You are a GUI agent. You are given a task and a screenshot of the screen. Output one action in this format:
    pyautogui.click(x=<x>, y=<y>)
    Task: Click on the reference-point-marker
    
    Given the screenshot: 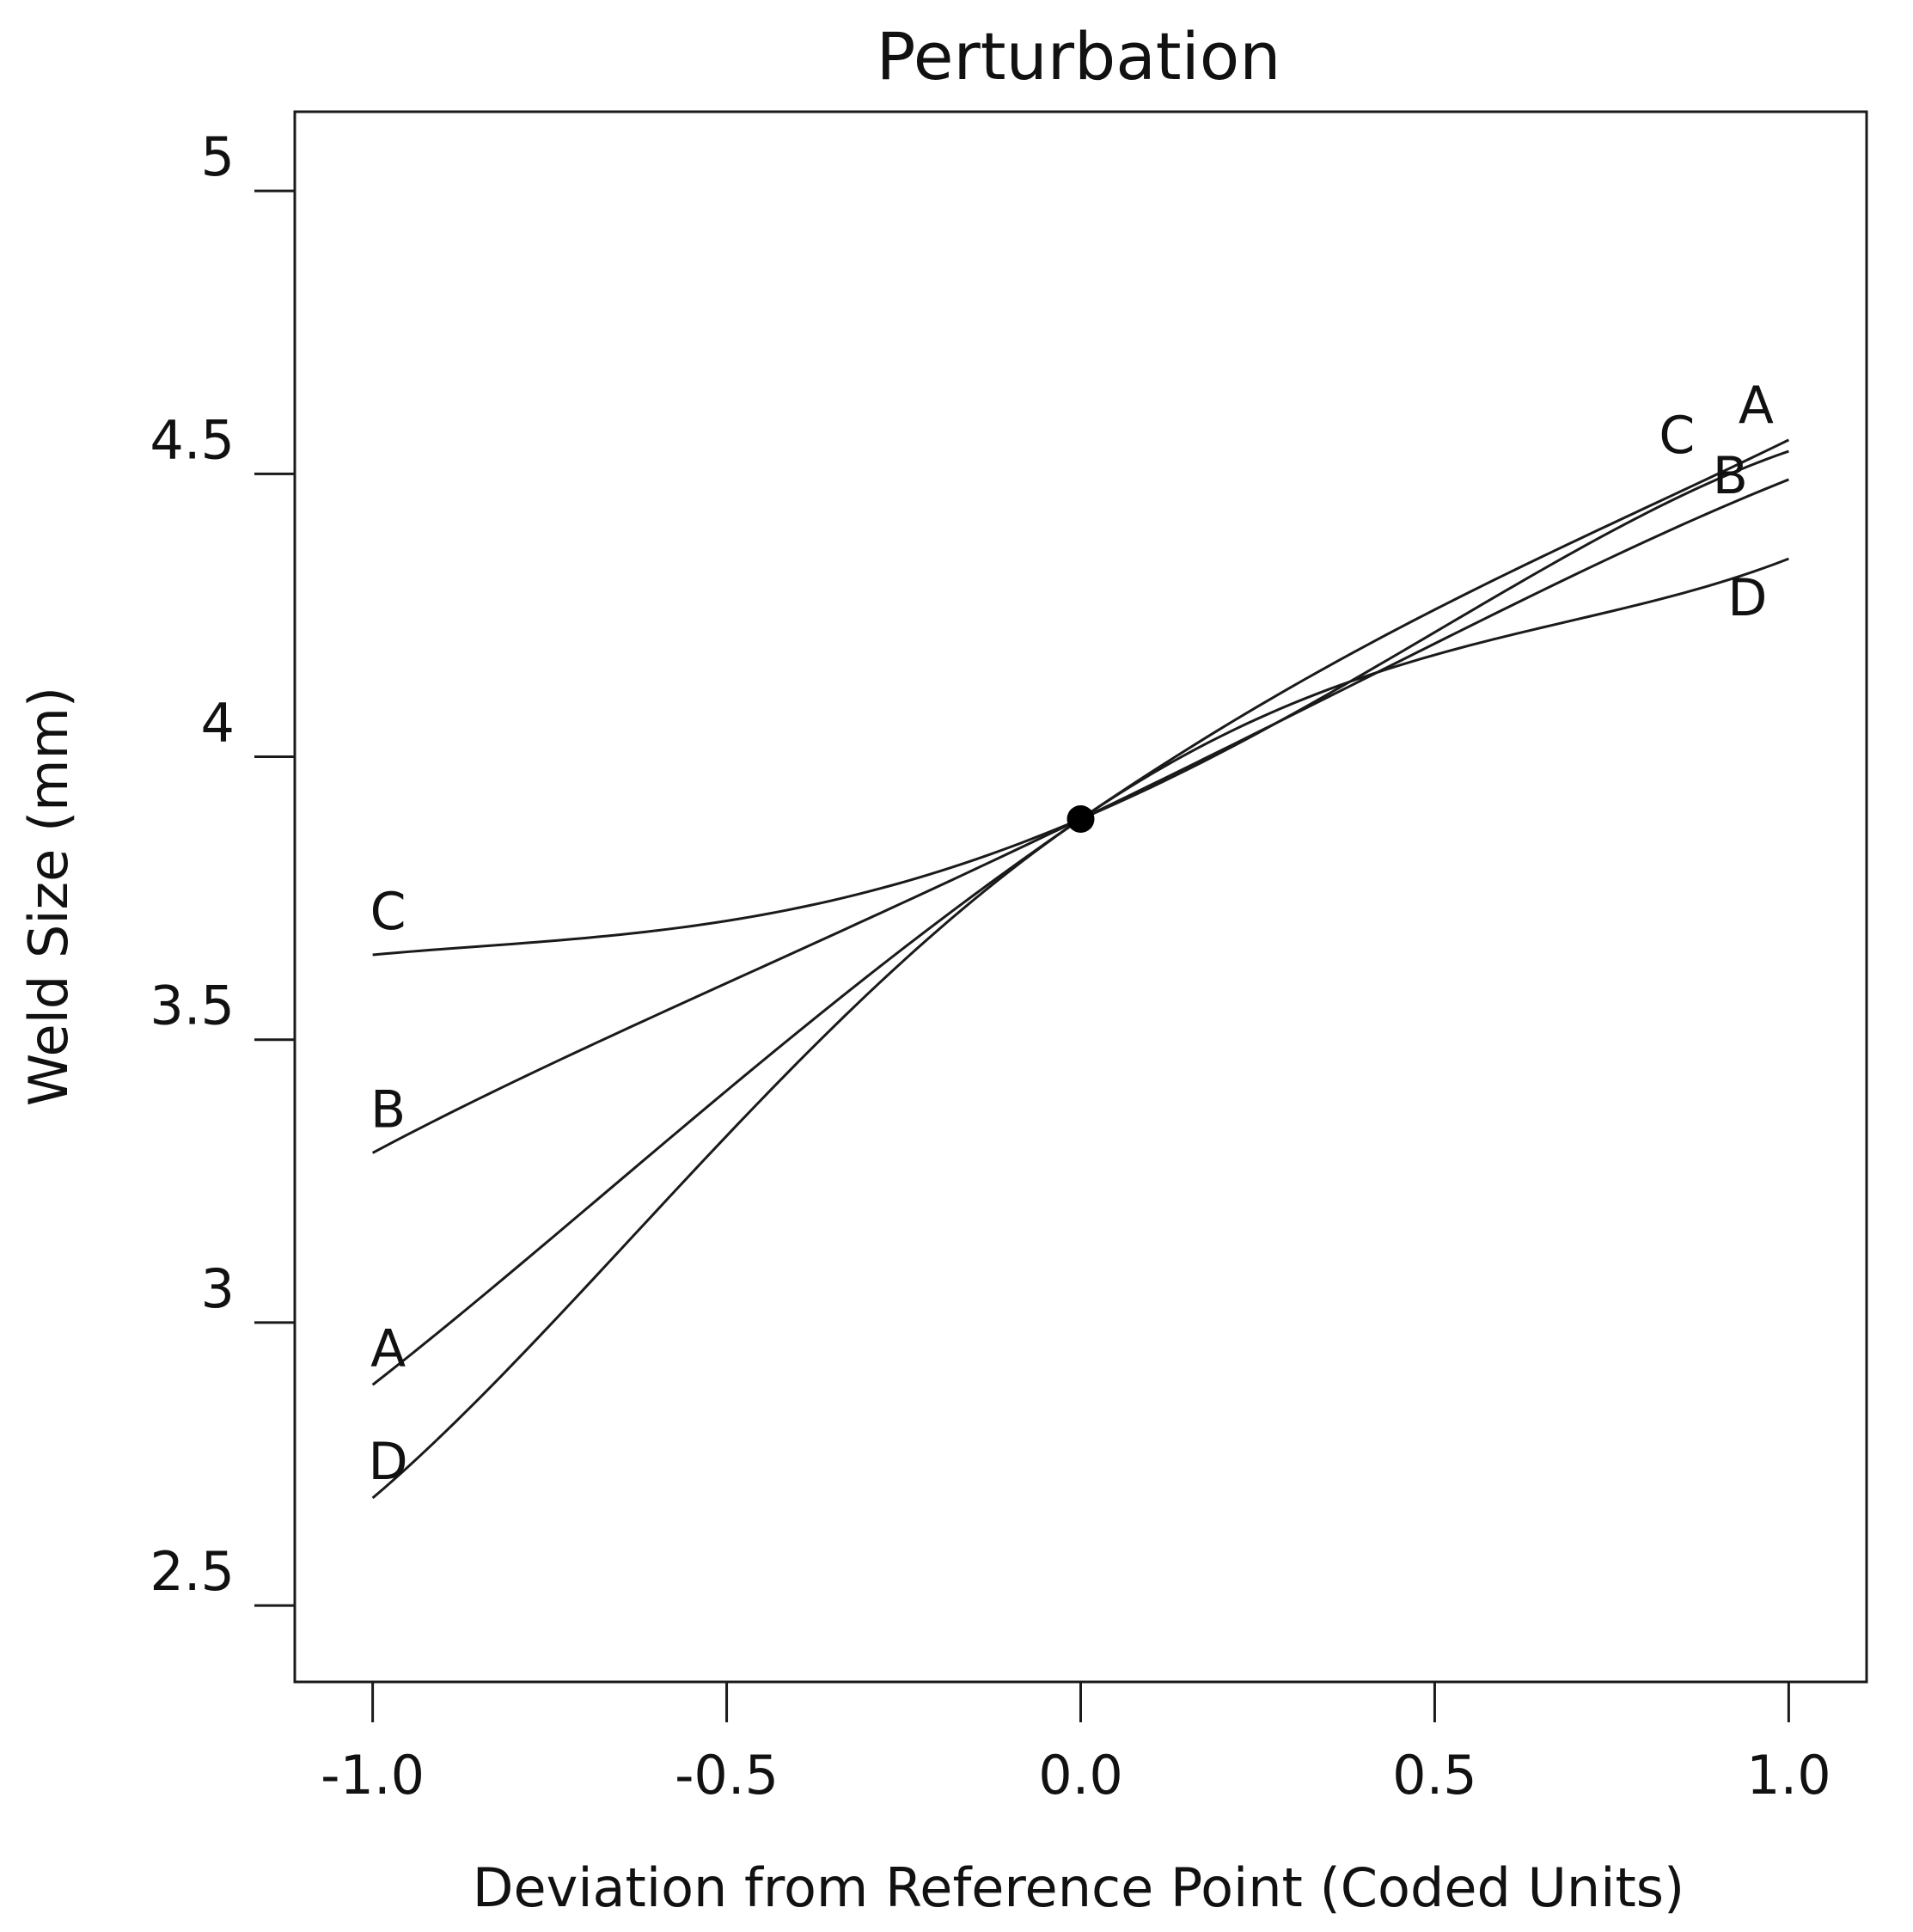 What is the action you would take?
    pyautogui.click(x=1081, y=818)
    